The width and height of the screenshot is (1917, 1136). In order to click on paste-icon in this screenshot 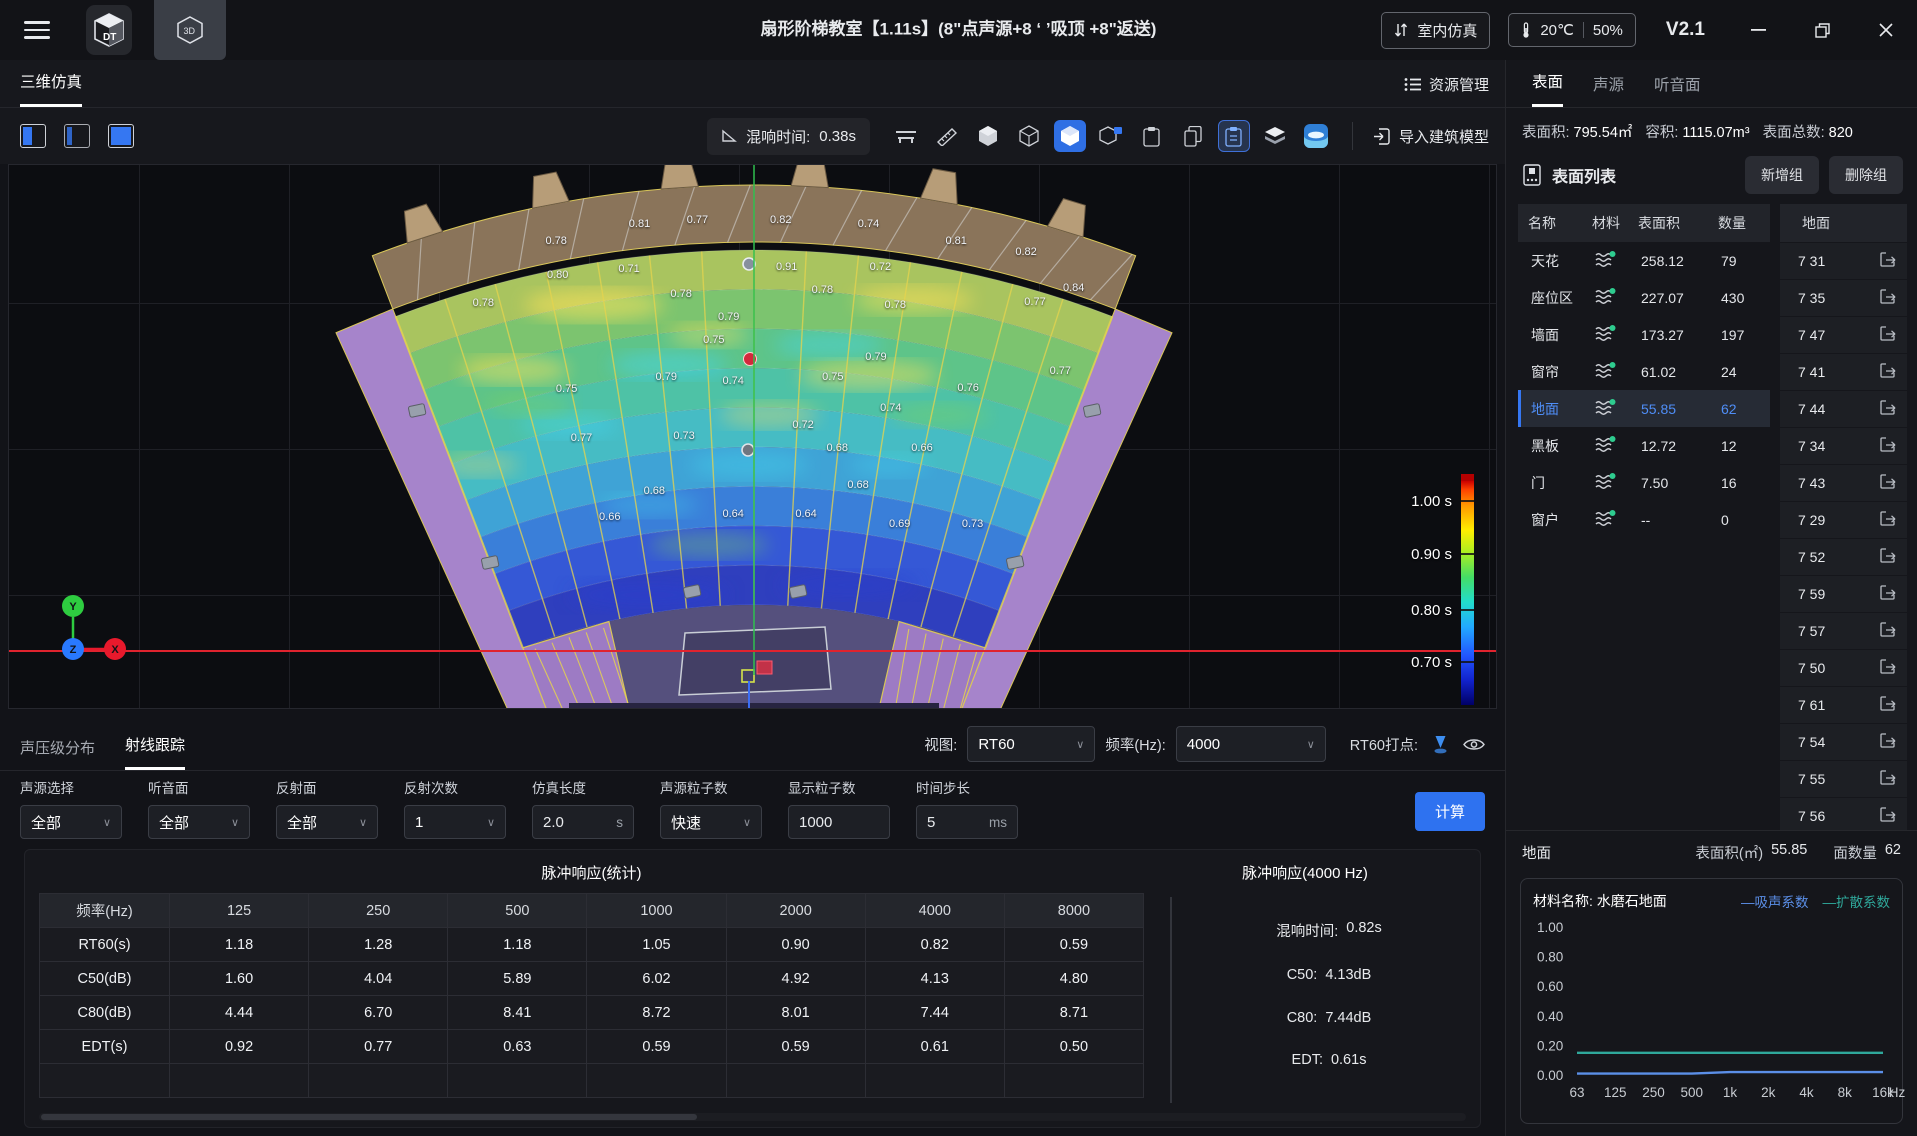, I will do `click(1152, 136)`.